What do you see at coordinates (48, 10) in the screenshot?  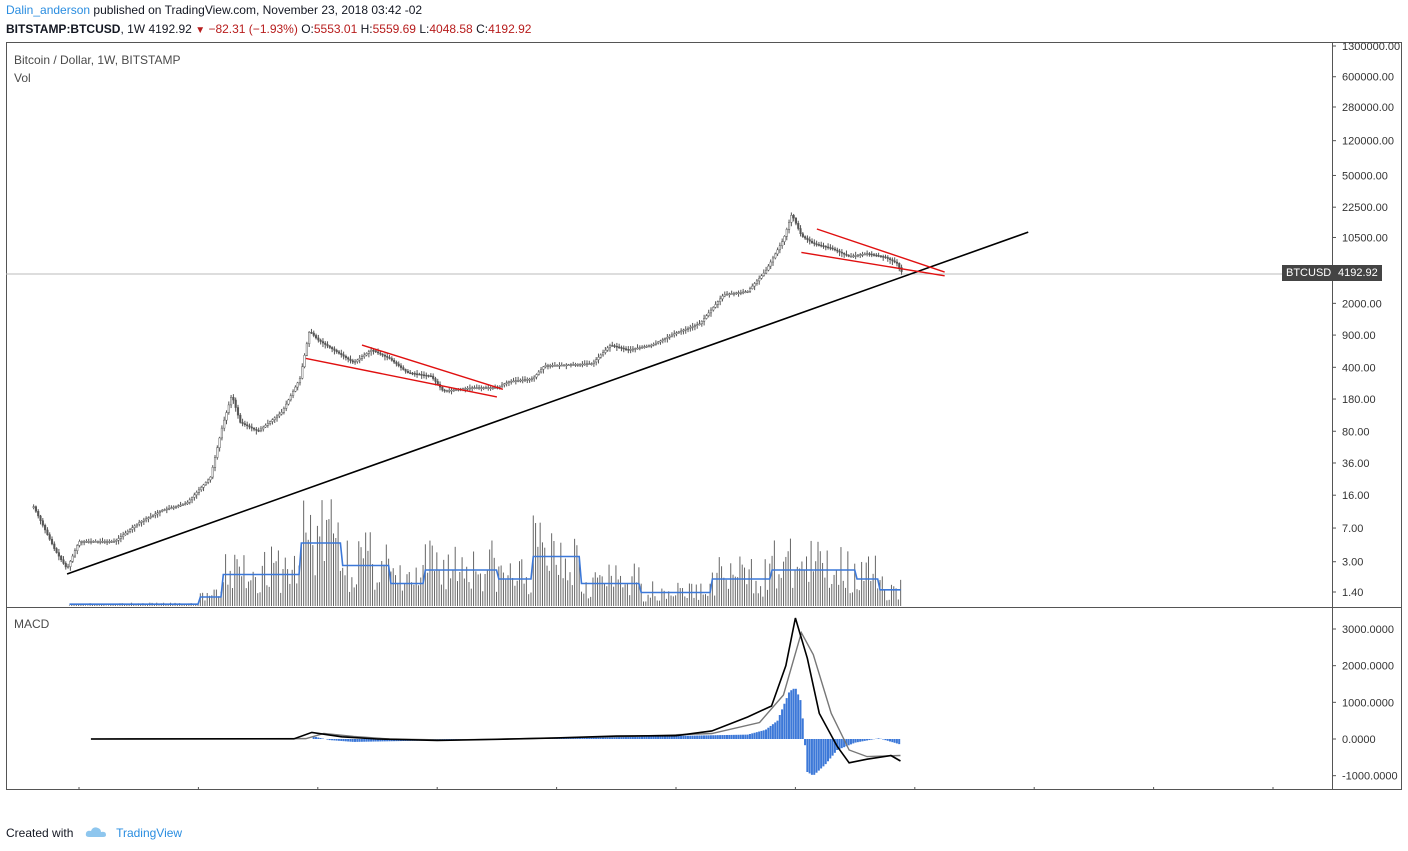 I see `author-link: Dalin_anderson` at bounding box center [48, 10].